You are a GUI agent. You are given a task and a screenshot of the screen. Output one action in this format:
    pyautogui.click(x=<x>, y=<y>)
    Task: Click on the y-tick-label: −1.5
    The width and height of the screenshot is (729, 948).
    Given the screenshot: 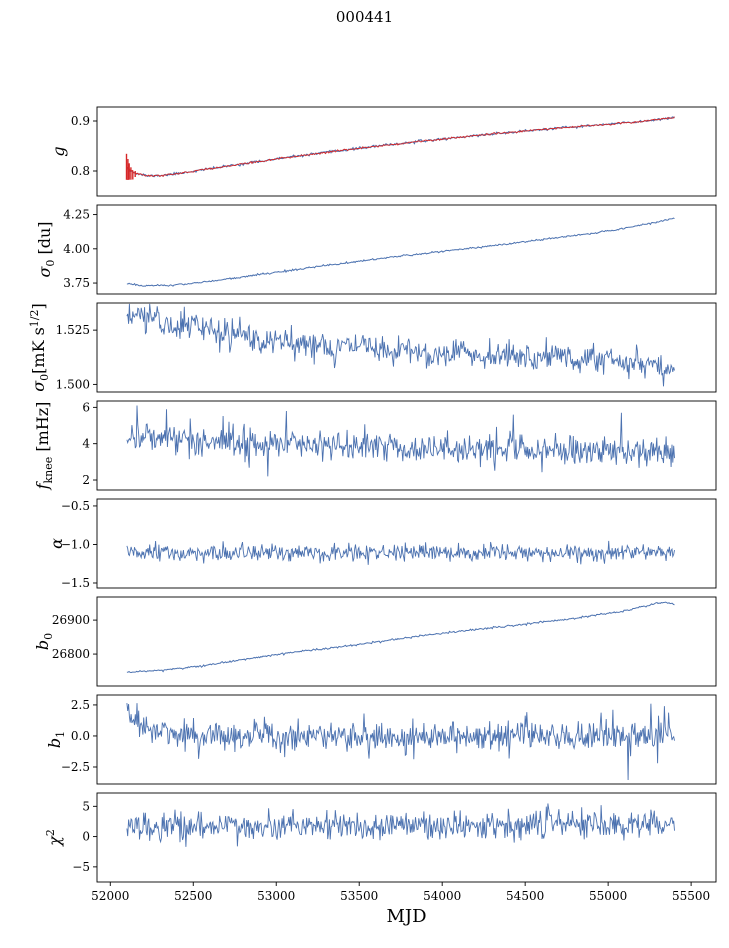 What is the action you would take?
    pyautogui.click(x=75, y=583)
    